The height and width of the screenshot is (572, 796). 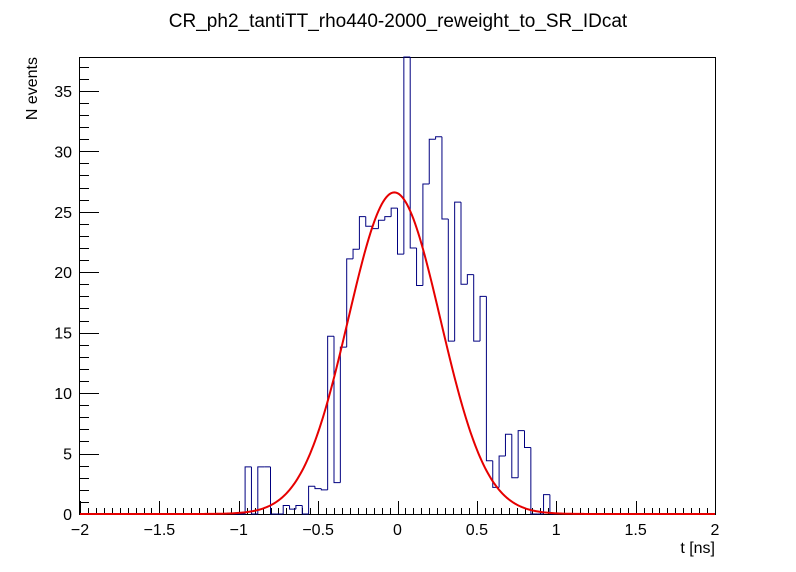 I want to click on y-tick-label: 15, so click(x=63, y=334).